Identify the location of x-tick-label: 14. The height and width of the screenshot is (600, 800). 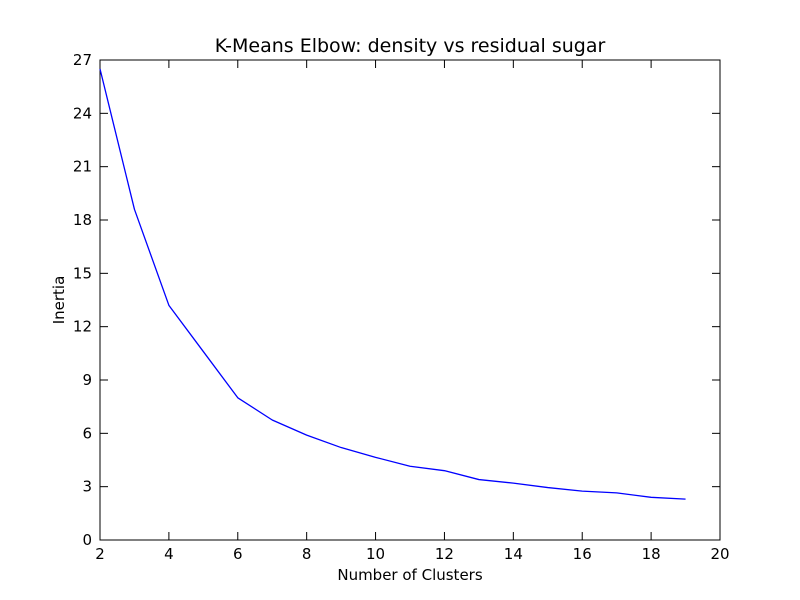
(513, 554).